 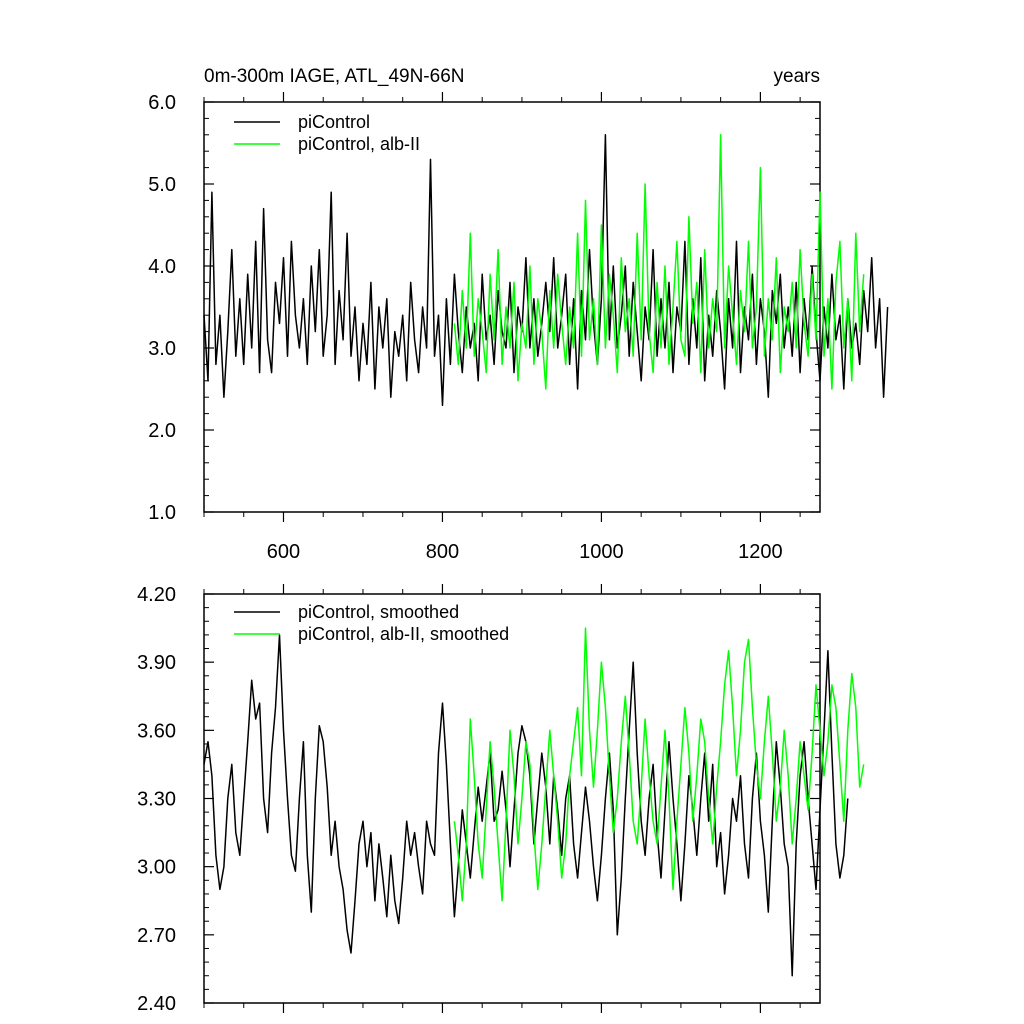 I want to click on top-title-right: years, so click(x=797, y=76).